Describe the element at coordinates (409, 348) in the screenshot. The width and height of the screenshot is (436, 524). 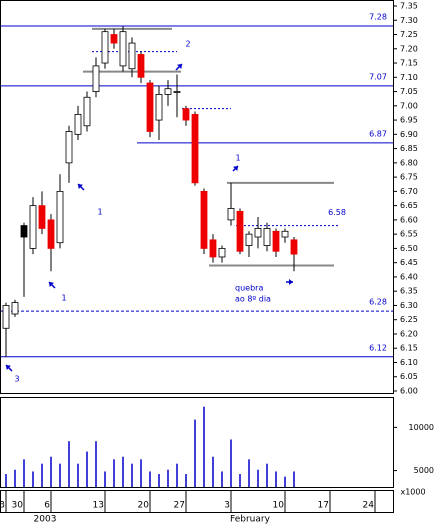
I see `y-tick-label: 6.15` at that location.